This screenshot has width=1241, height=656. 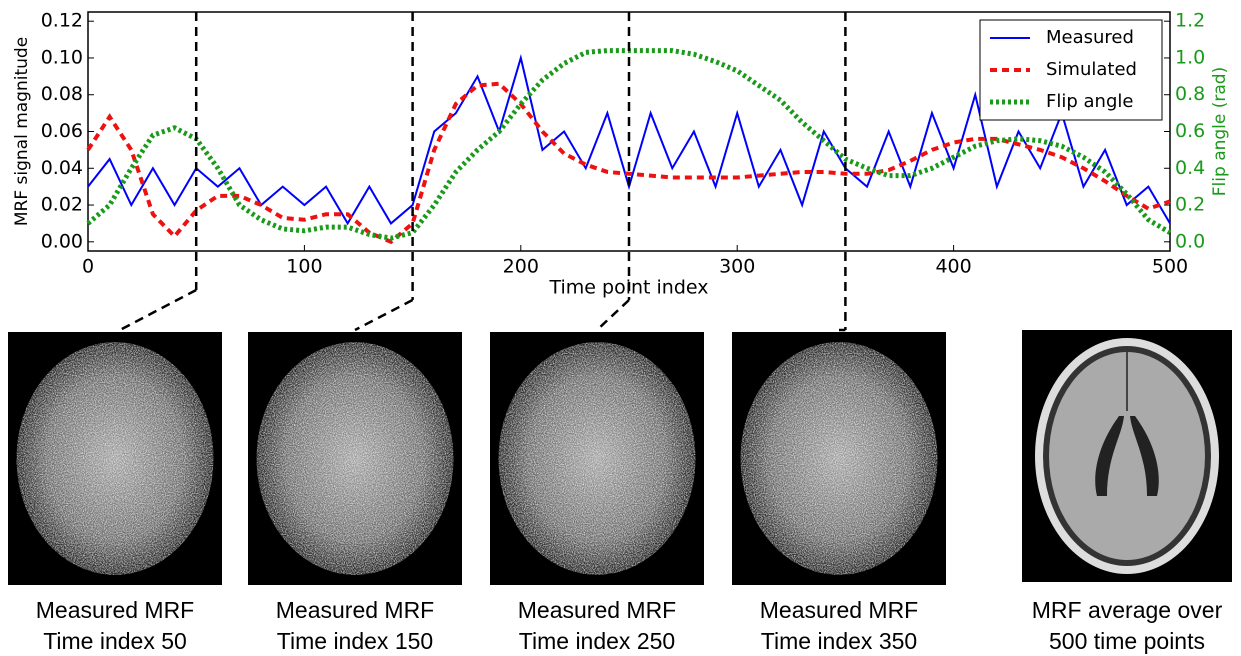 I want to click on y-tick-label: 0.02, so click(x=62, y=205).